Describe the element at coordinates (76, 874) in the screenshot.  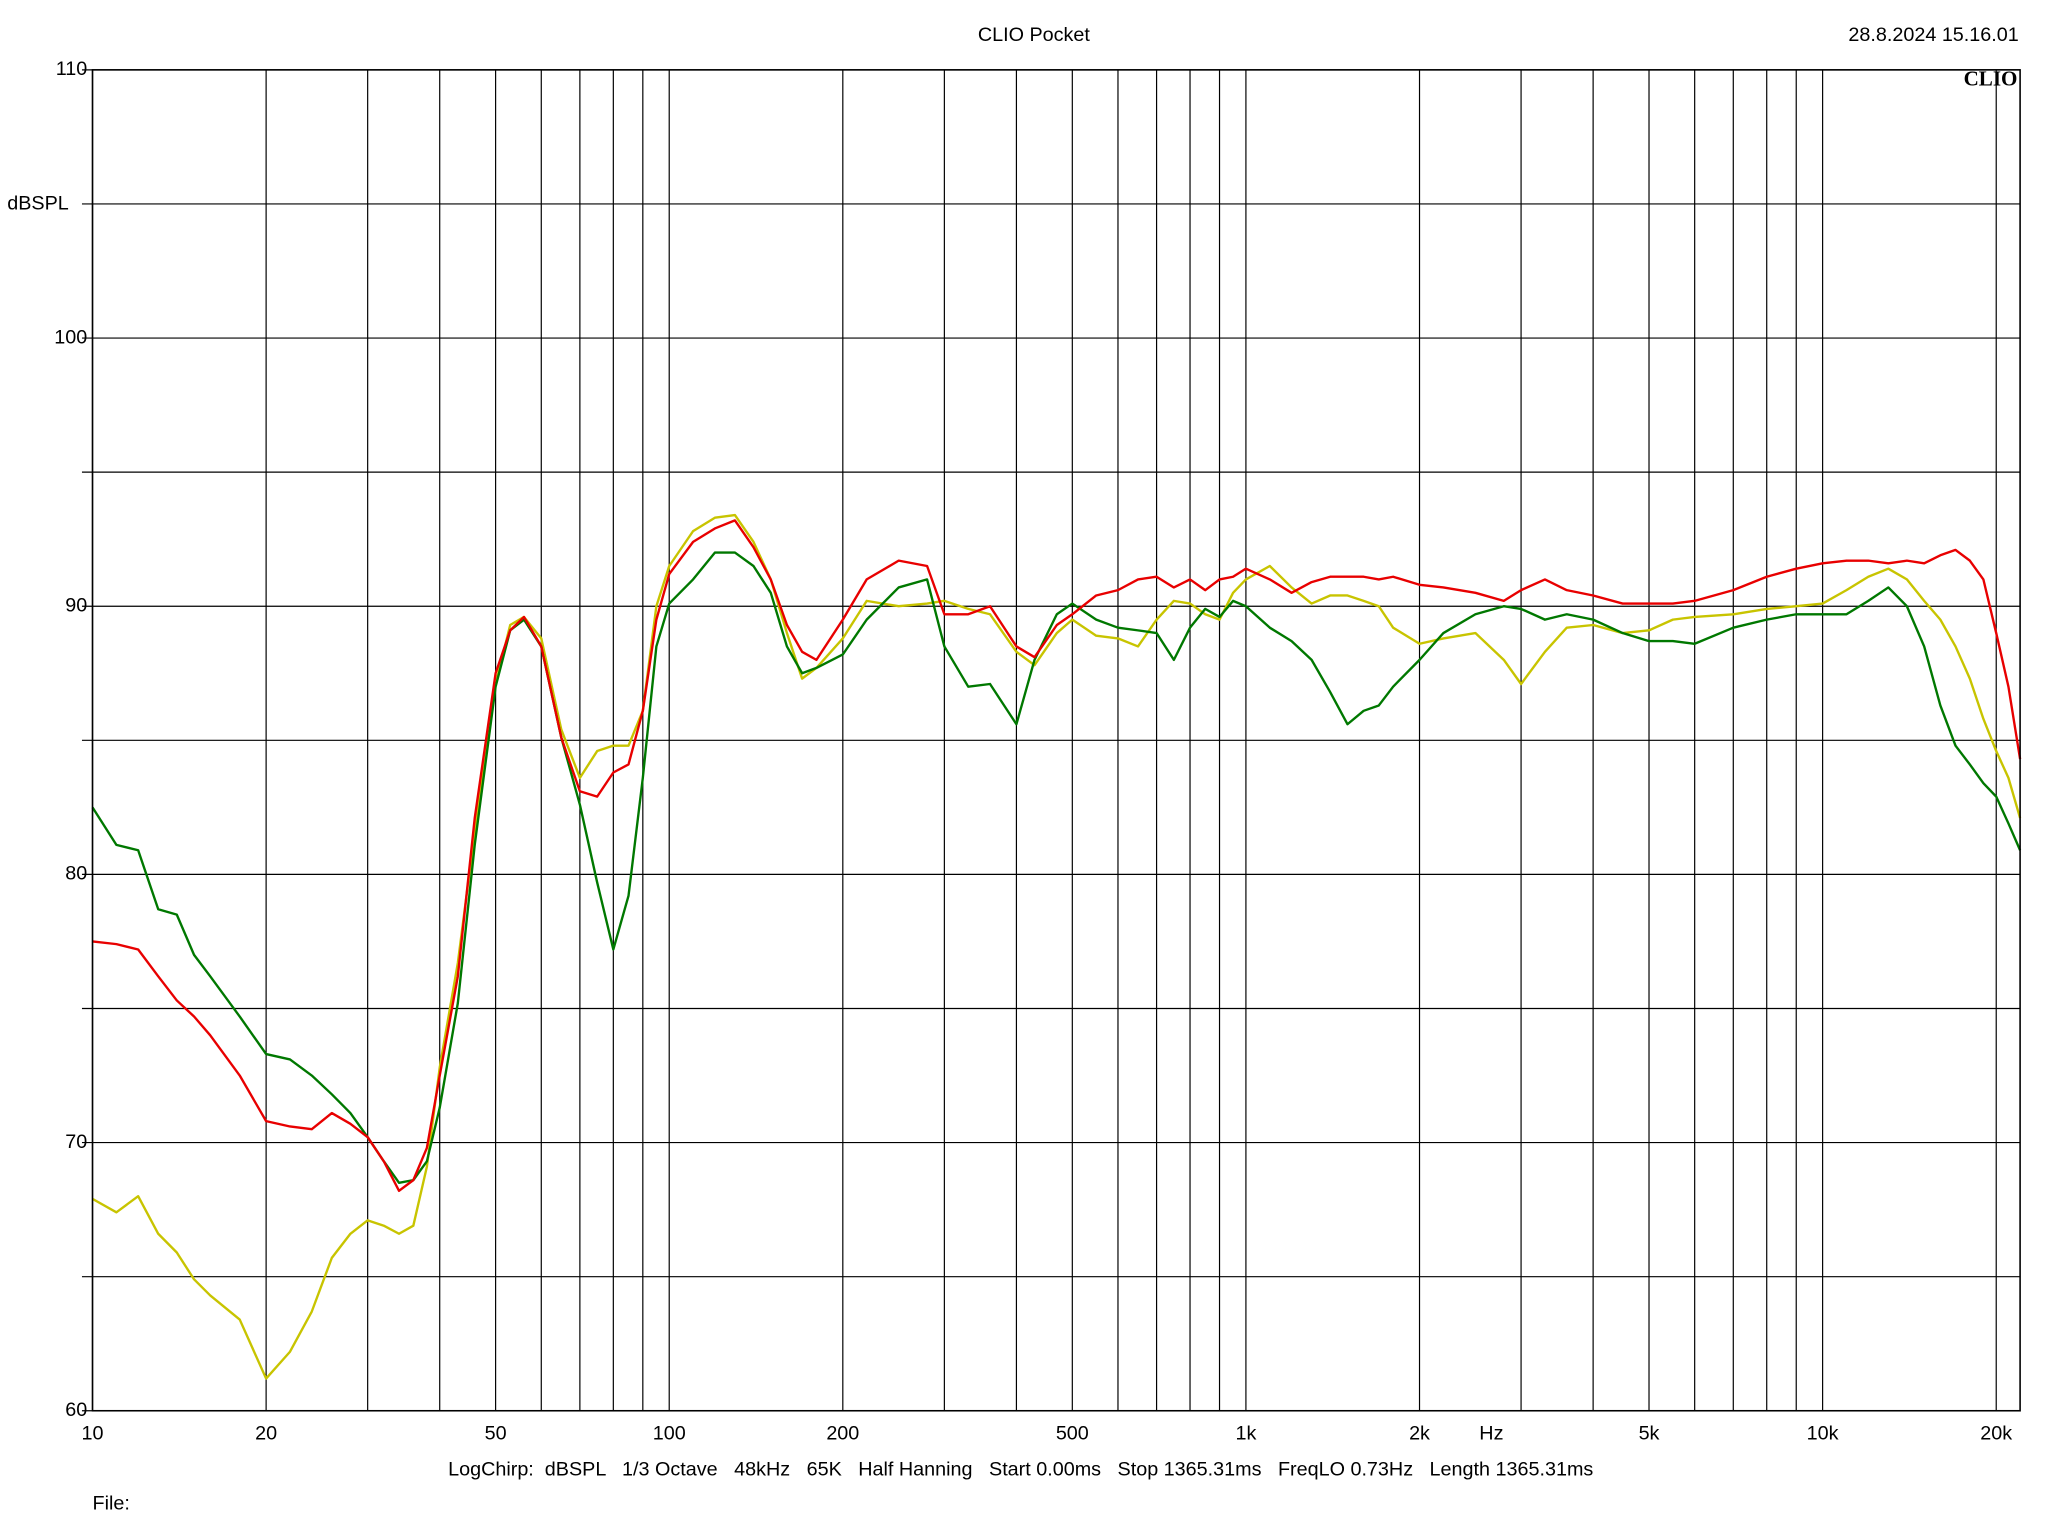
I see `y-tick-label: 80` at that location.